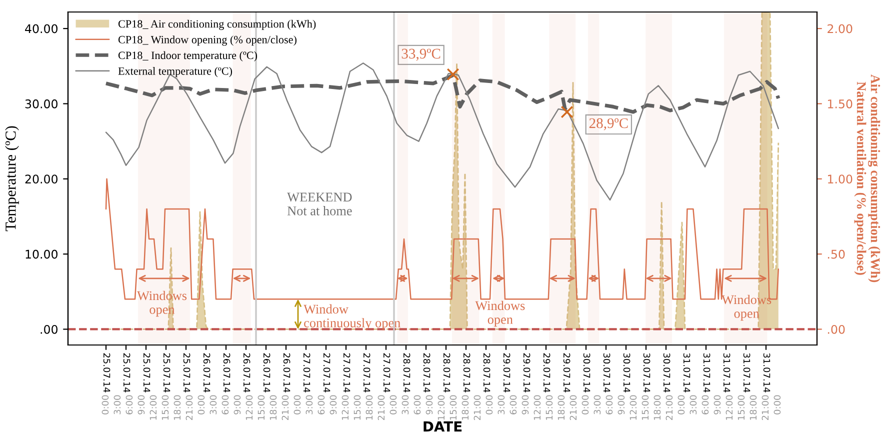 Image resolution: width=883 pixels, height=442 pixels. What do you see at coordinates (421, 54) in the screenshot?
I see `annotation: 33,9ºC` at bounding box center [421, 54].